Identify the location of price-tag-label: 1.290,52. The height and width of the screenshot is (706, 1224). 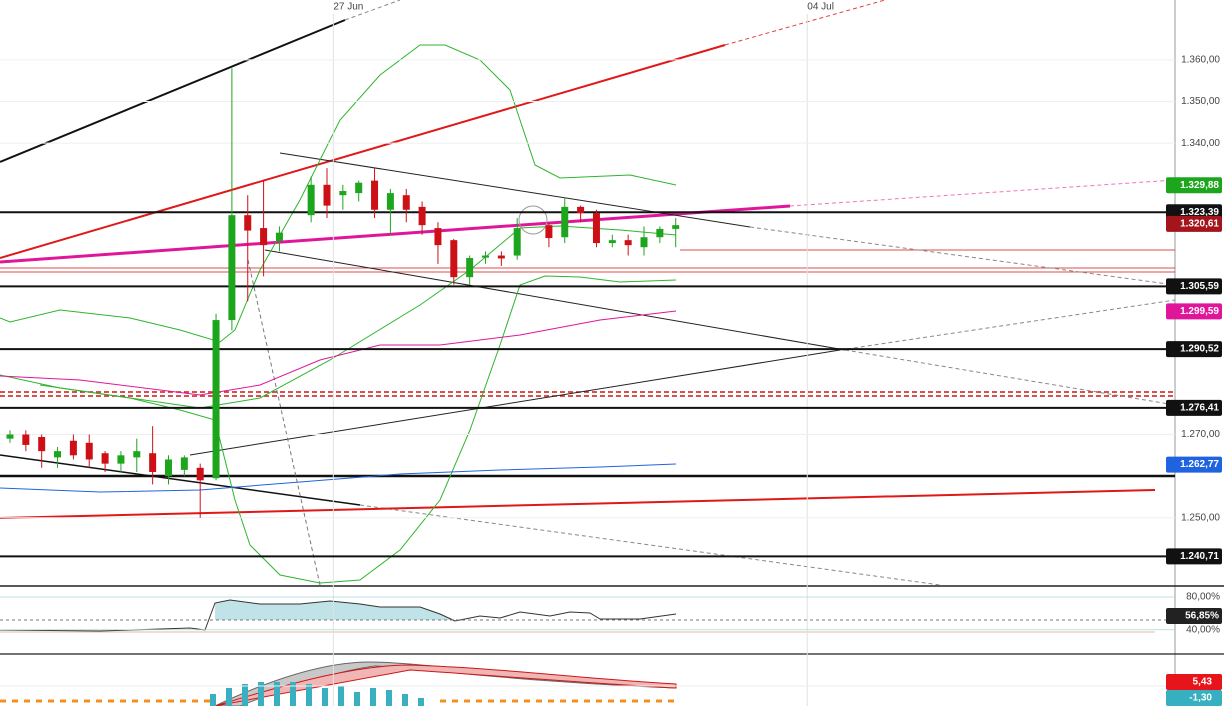
(1199, 349).